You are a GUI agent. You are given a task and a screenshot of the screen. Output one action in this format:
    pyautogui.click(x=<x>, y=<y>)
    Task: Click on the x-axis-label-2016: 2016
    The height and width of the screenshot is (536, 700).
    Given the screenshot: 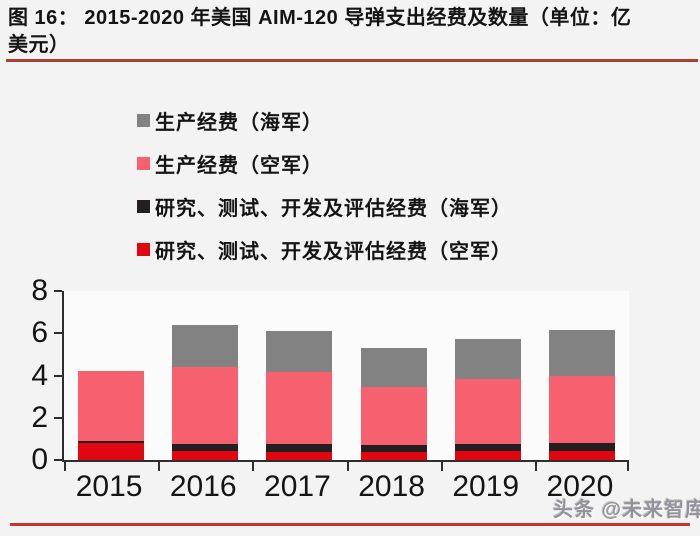 What is the action you would take?
    pyautogui.click(x=203, y=486)
    